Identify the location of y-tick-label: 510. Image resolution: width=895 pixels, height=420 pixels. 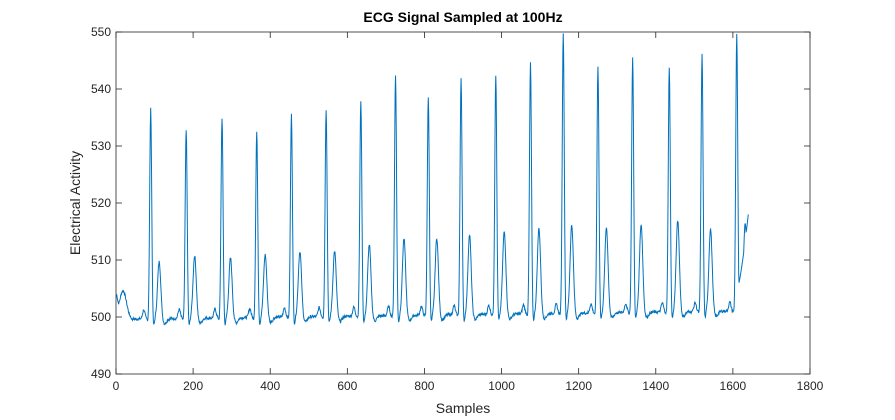
(101, 260).